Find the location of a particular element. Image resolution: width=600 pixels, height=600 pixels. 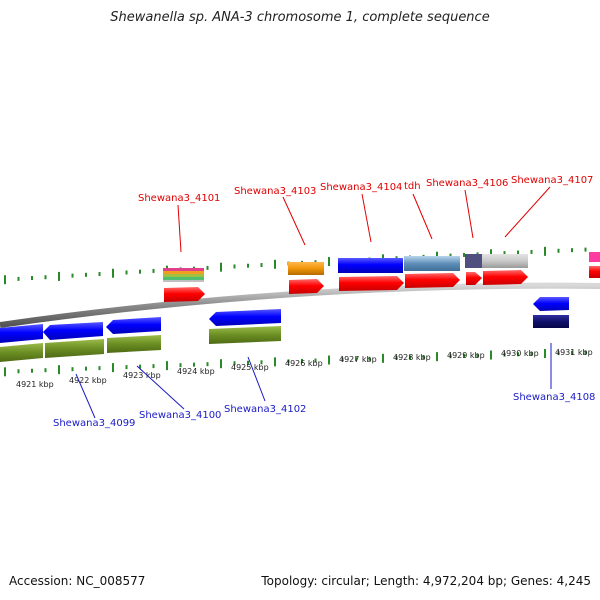

navy-block is located at coordinates (551, 321).